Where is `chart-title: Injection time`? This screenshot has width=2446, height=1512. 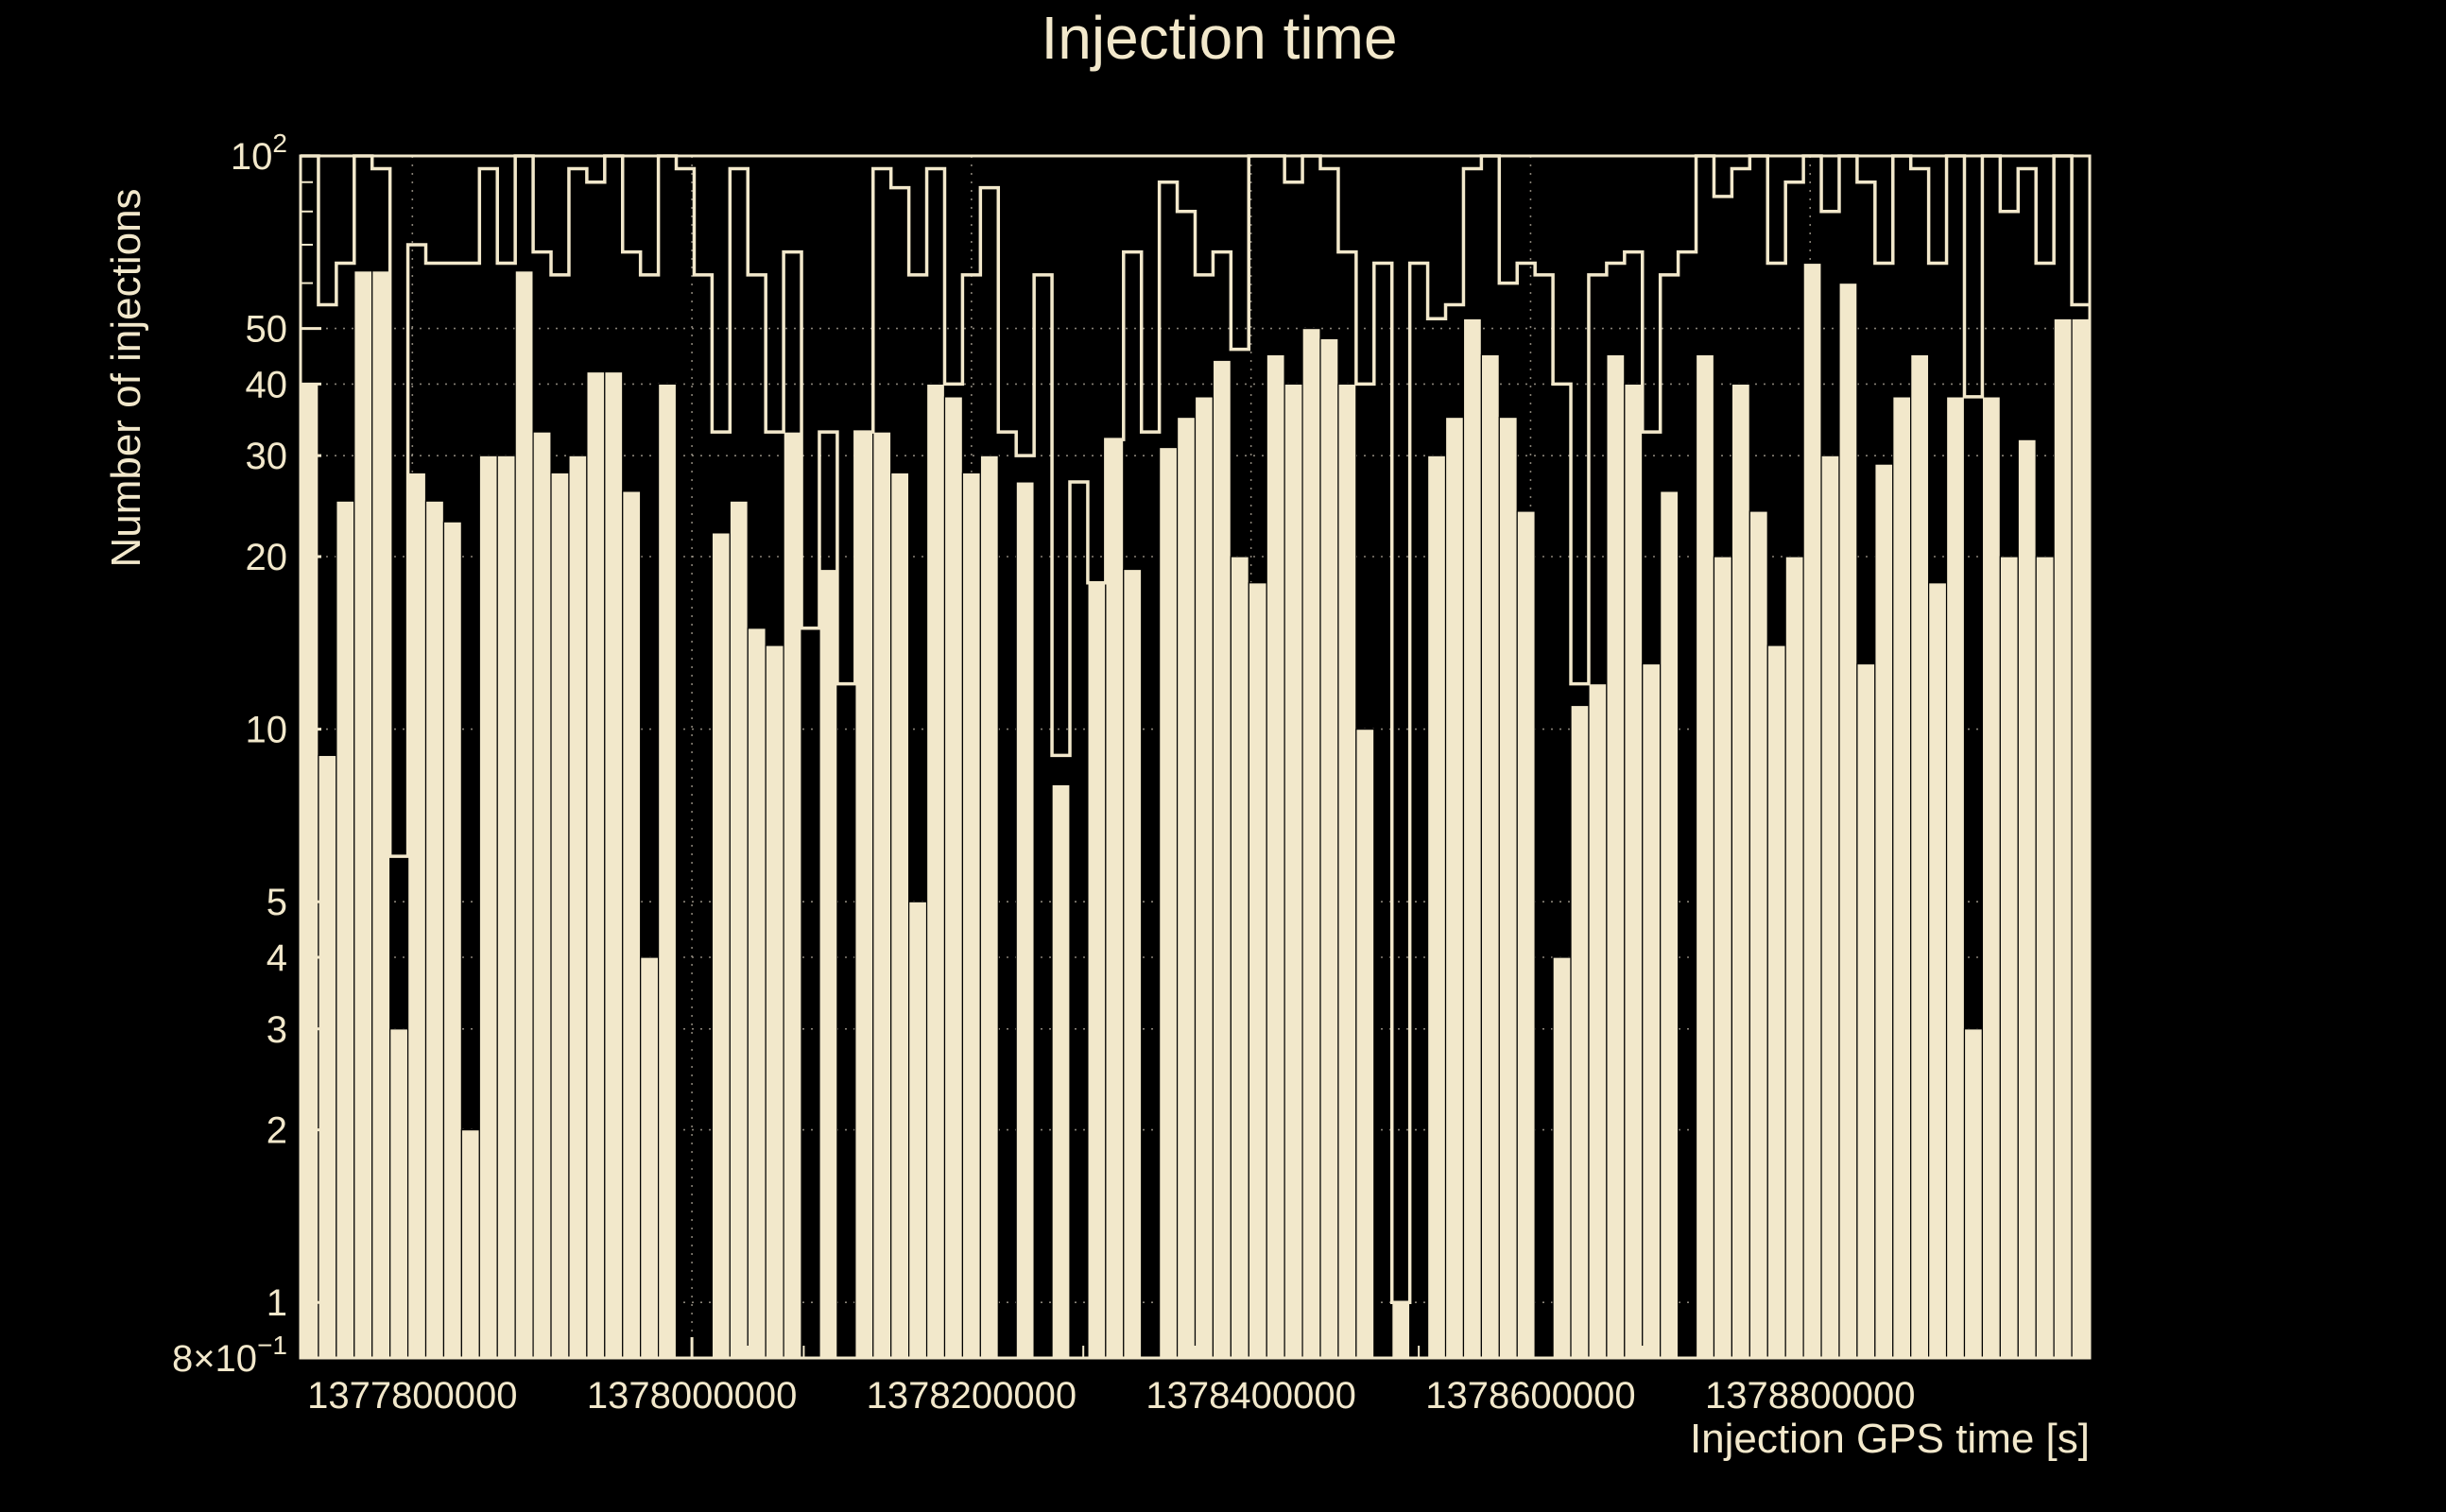
chart-title: Injection time is located at coordinates (1219, 38).